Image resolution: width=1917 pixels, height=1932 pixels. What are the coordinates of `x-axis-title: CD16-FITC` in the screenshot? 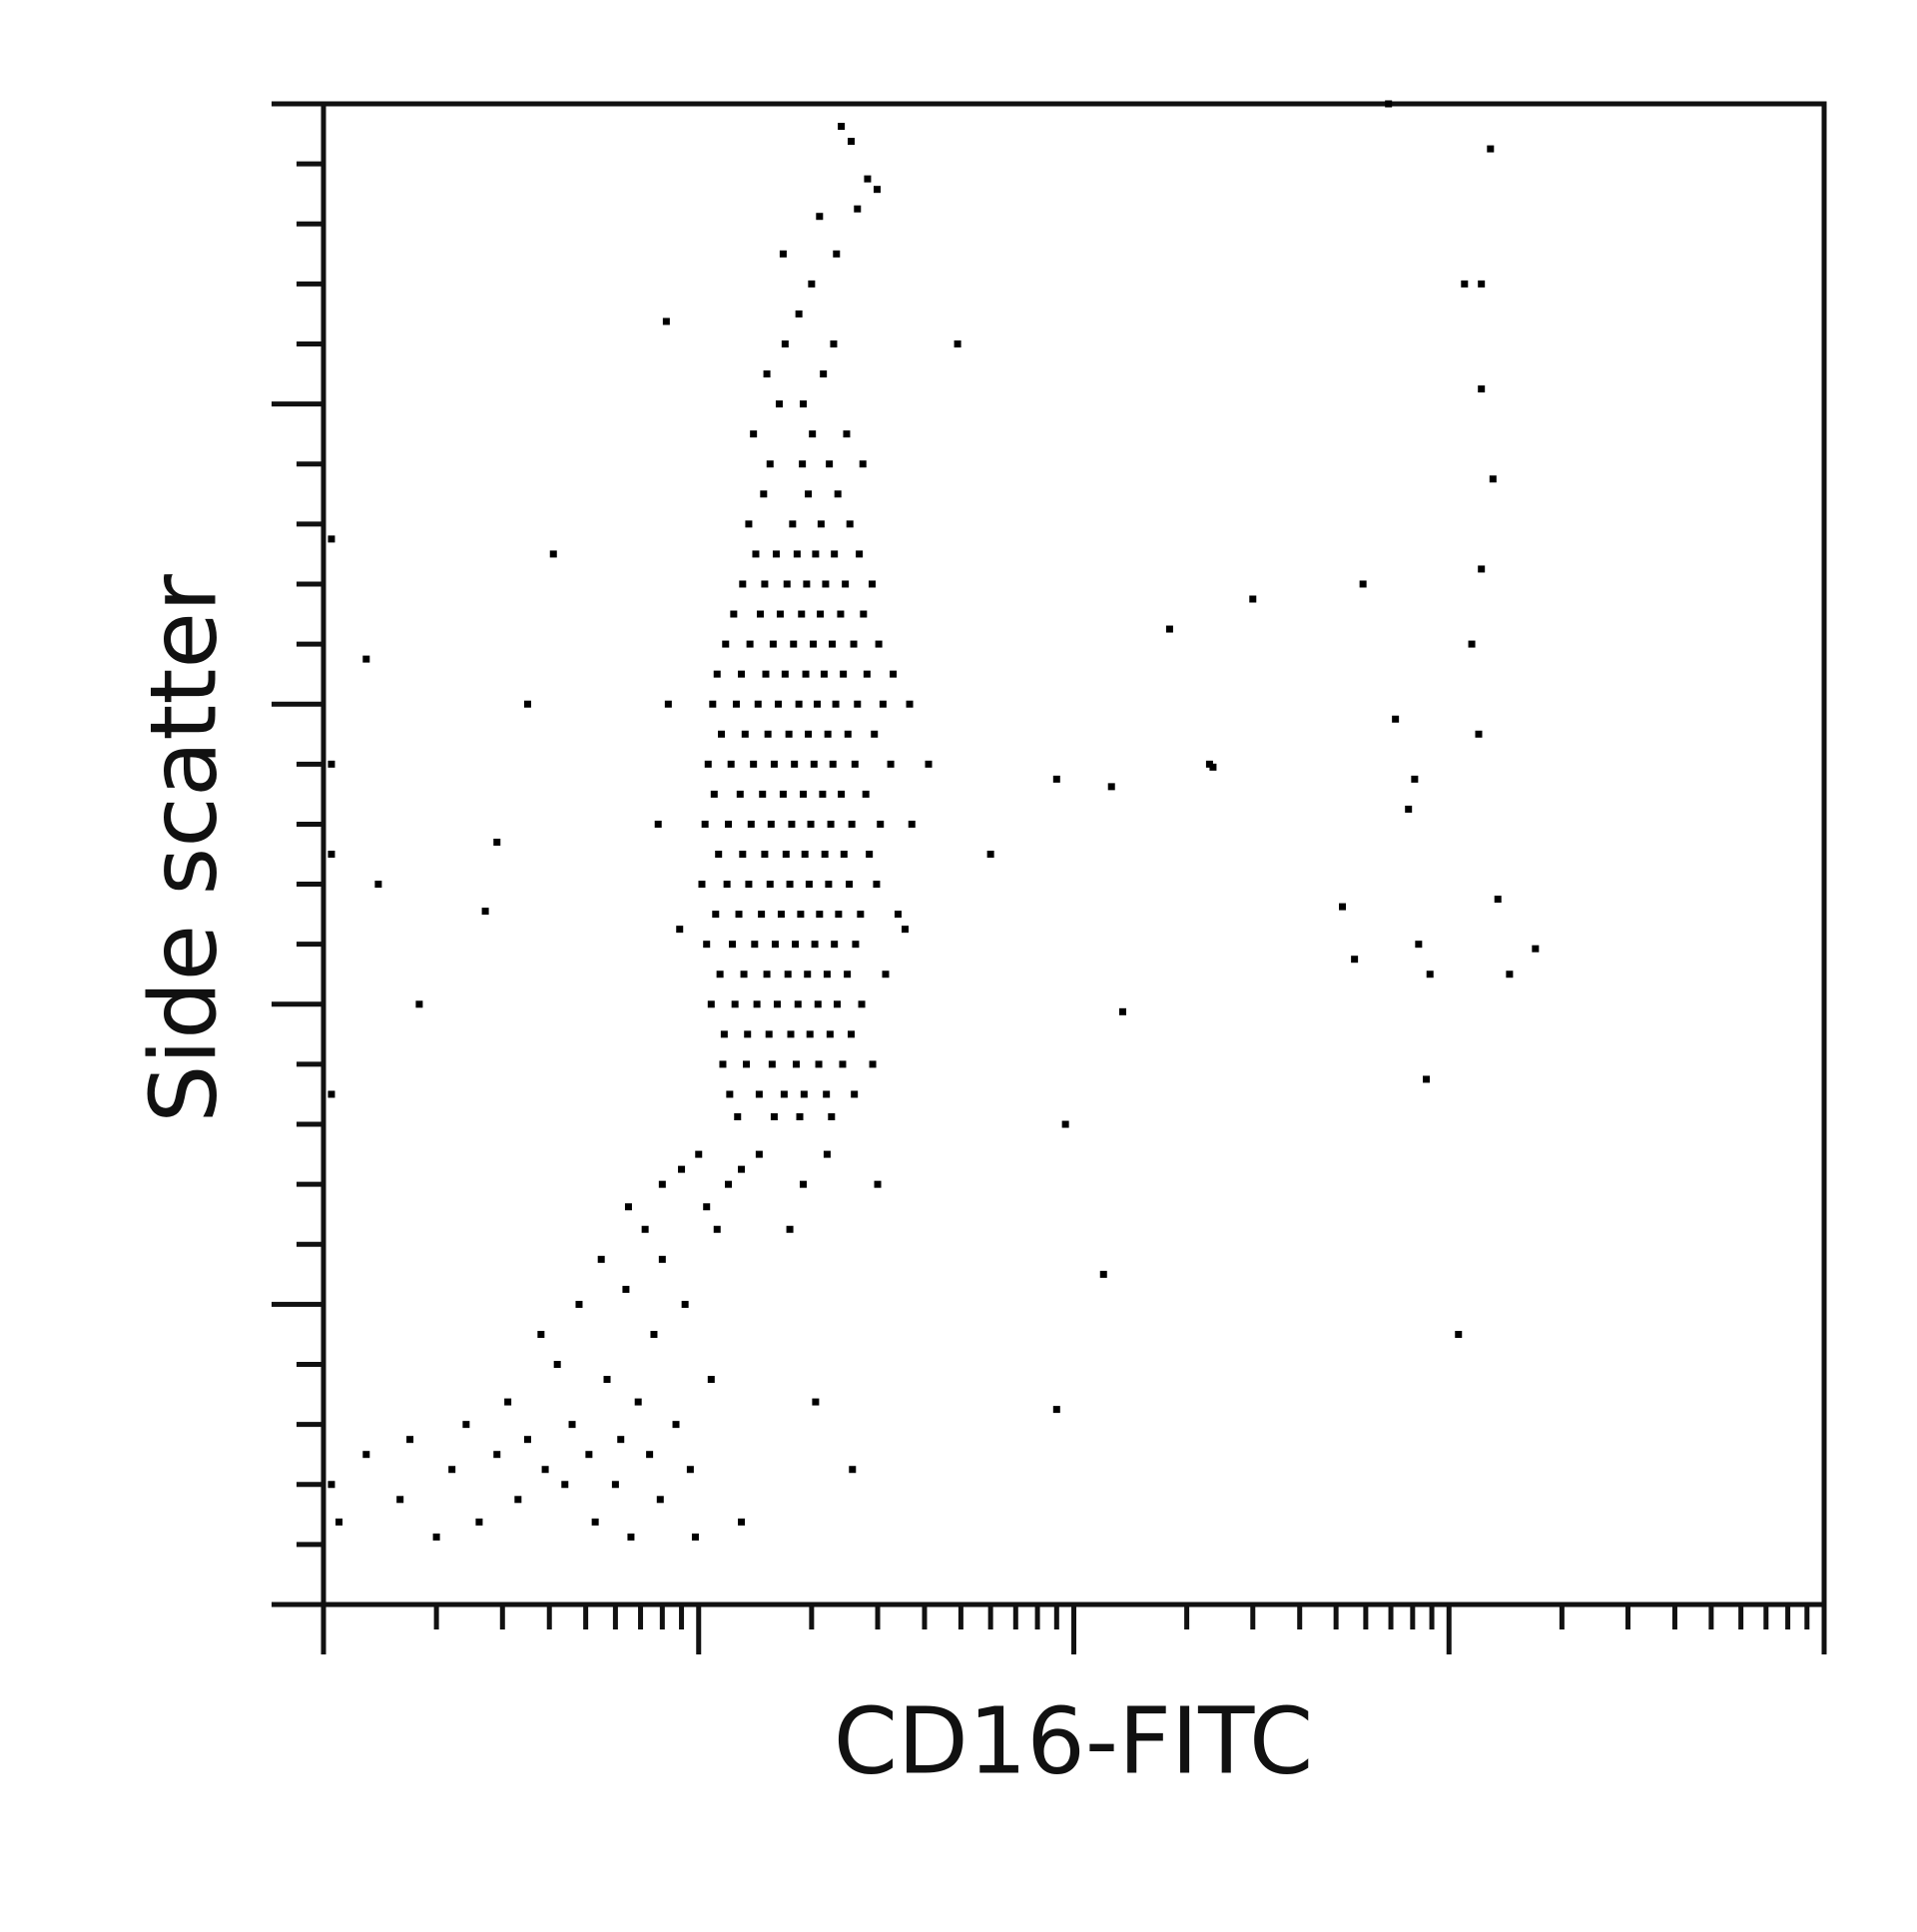 It's located at (1073, 1741).